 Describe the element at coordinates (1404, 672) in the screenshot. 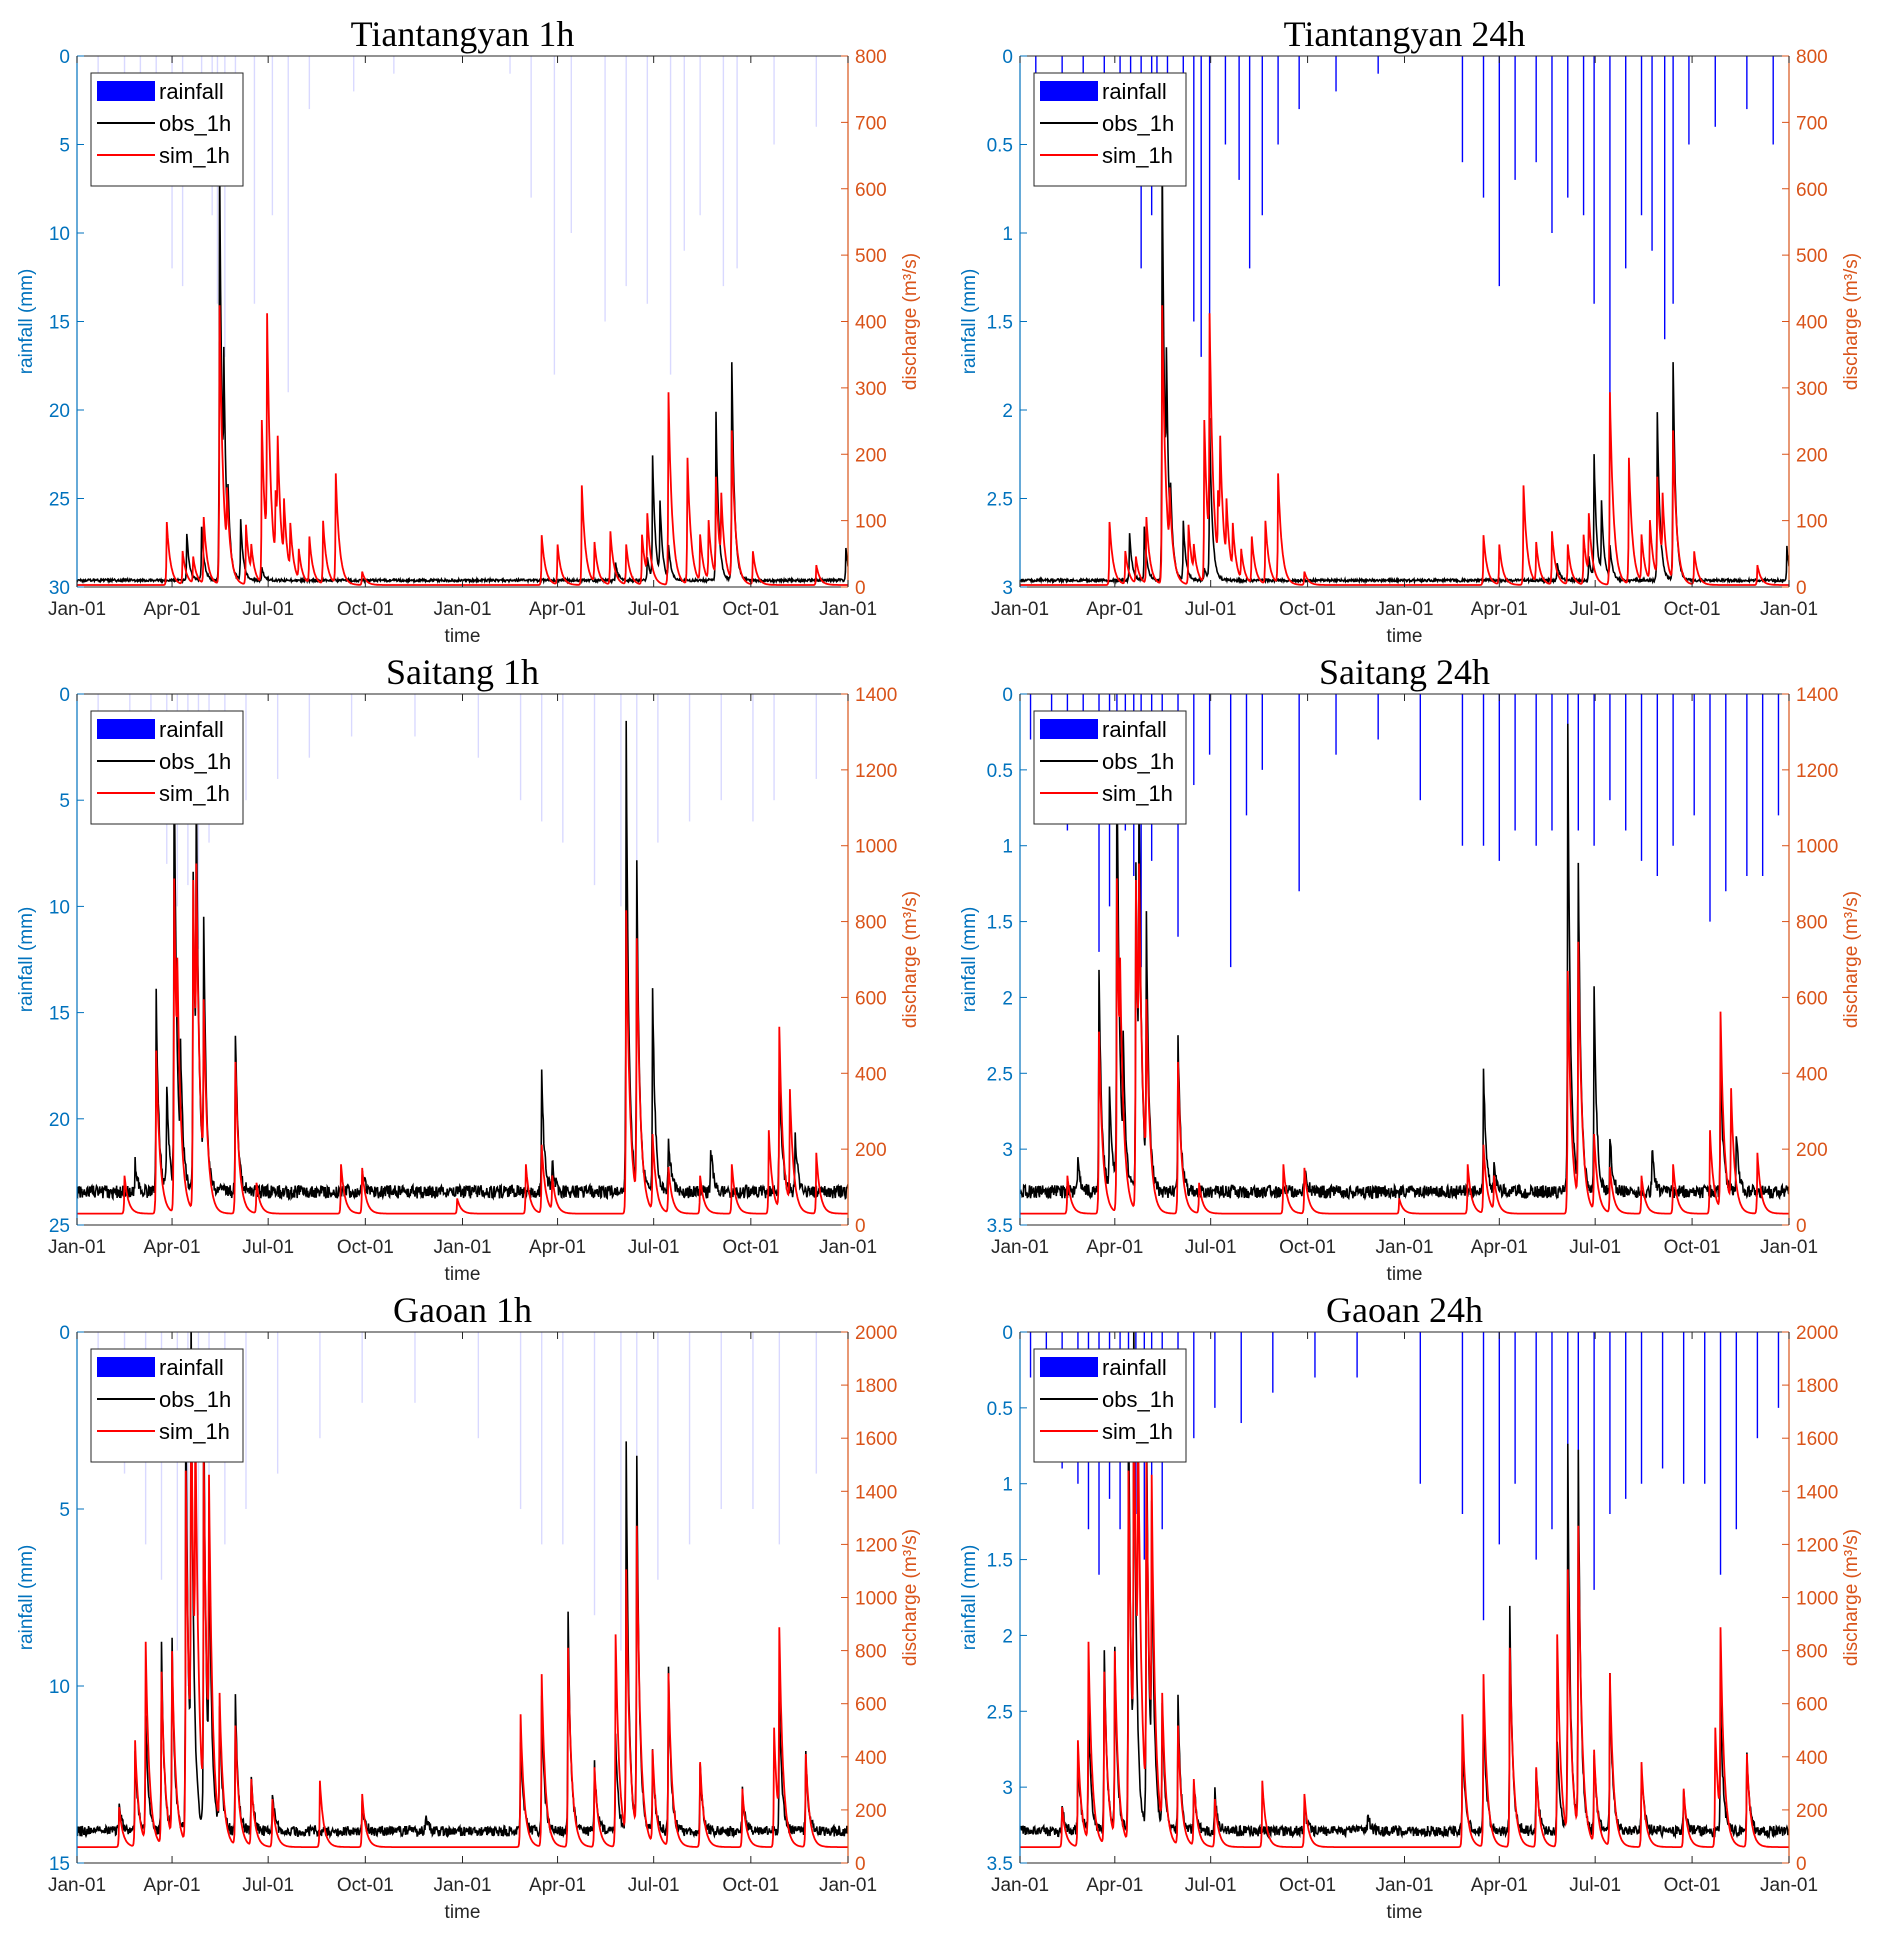

I see `chart-title: Saitang 24h` at that location.